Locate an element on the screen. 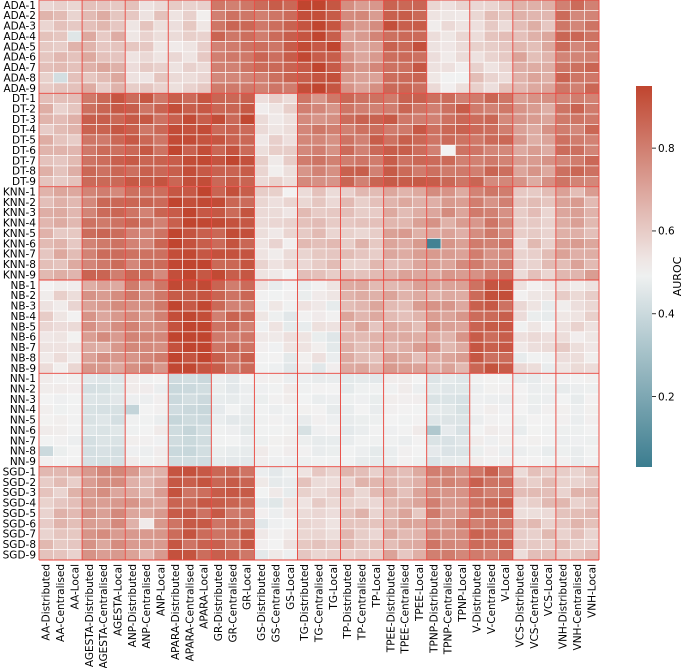 Image resolution: width=685 pixels, height=668 pixels. row-label: NN-4 is located at coordinates (23, 410).